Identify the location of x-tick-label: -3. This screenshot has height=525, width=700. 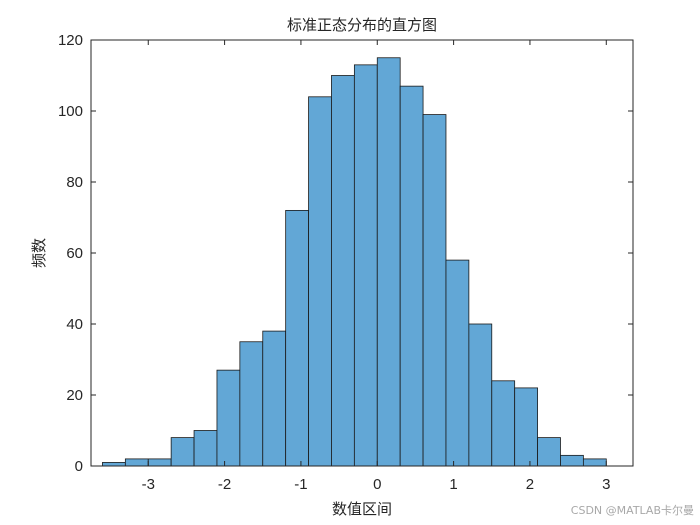
(148, 484).